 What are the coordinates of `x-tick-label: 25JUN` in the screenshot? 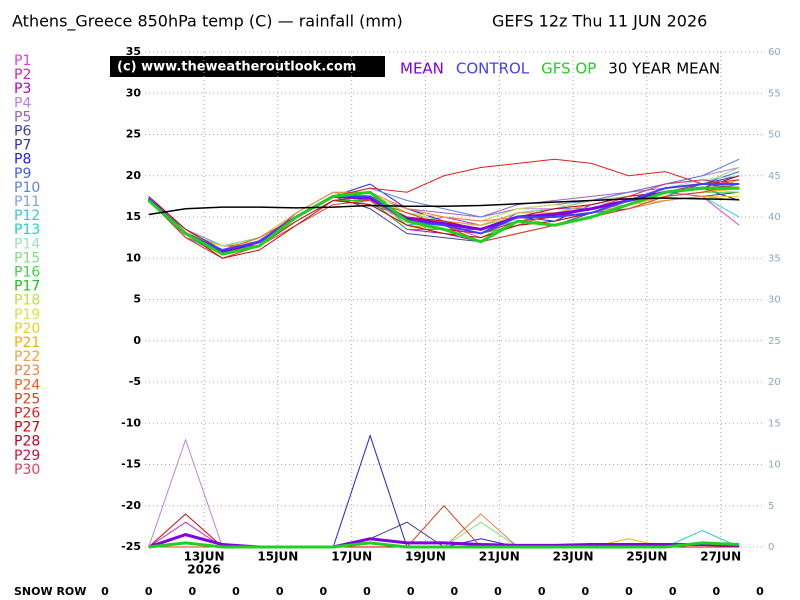 It's located at (646, 557).